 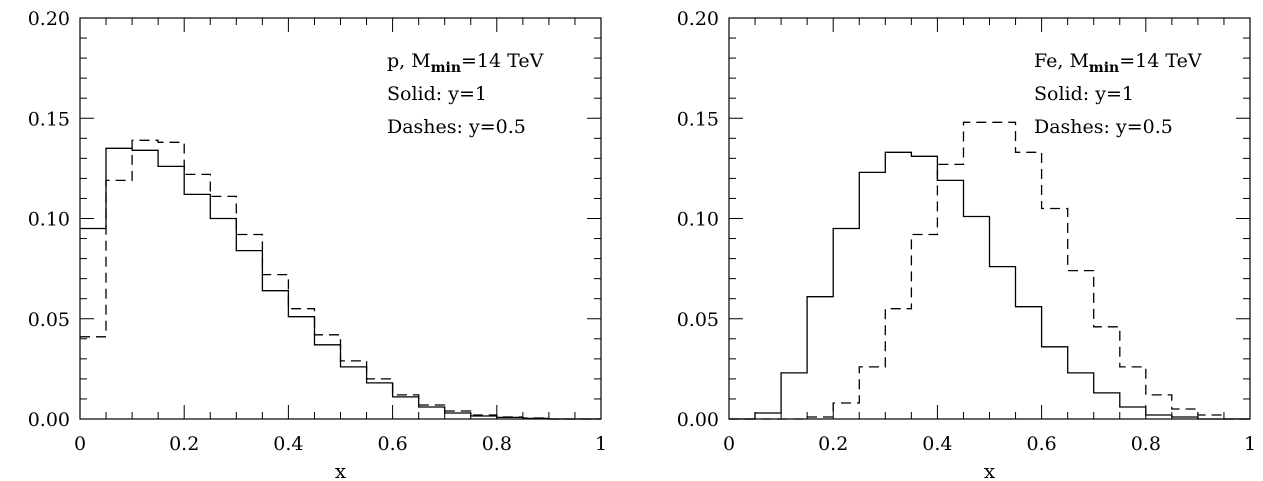 I want to click on annotation-line-1: p, Mmin=14 TeV, so click(x=465, y=63).